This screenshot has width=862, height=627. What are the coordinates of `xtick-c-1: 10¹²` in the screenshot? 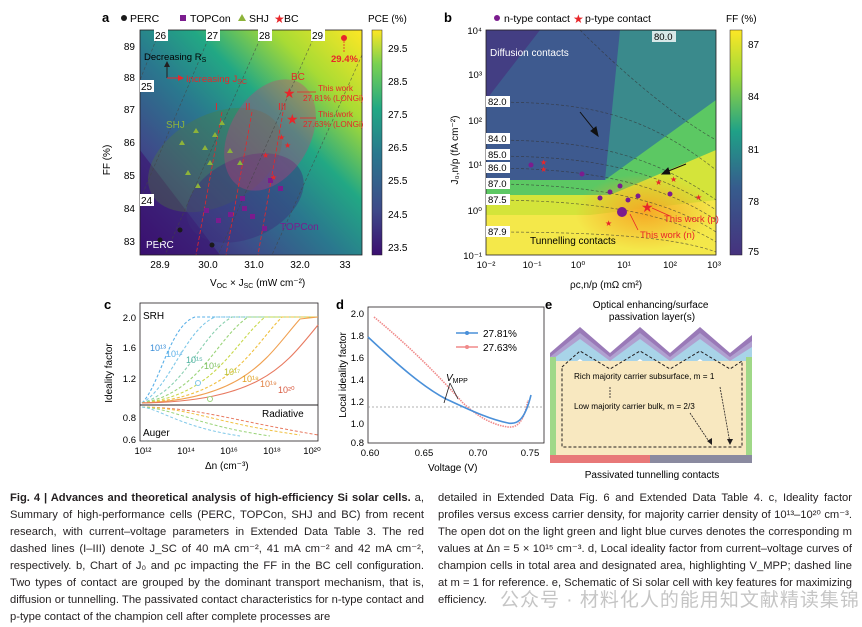 It's located at (143, 451).